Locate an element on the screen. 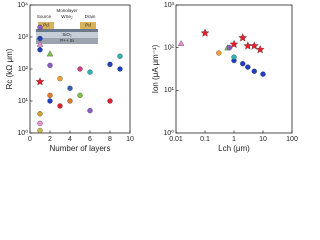  si-substrate is located at coordinates (67, 41).